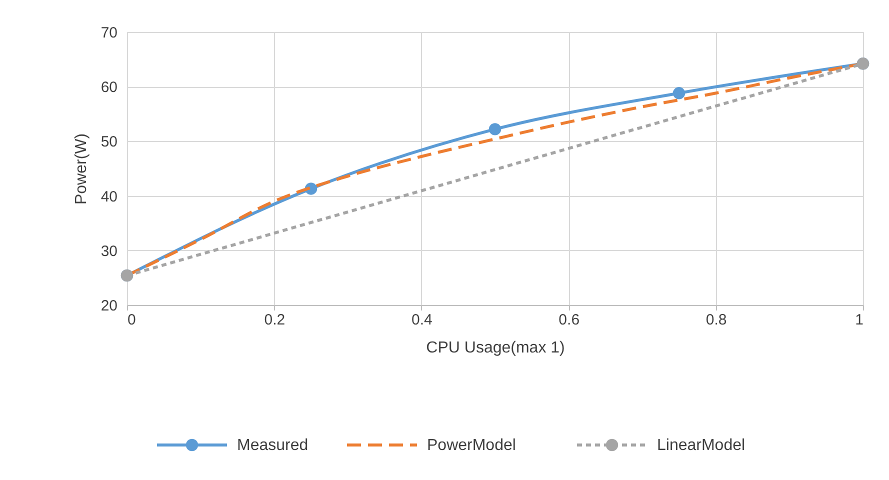 This screenshot has height=480, width=889. Describe the element at coordinates (859, 320) in the screenshot. I see `x-tick-label: 1` at that location.